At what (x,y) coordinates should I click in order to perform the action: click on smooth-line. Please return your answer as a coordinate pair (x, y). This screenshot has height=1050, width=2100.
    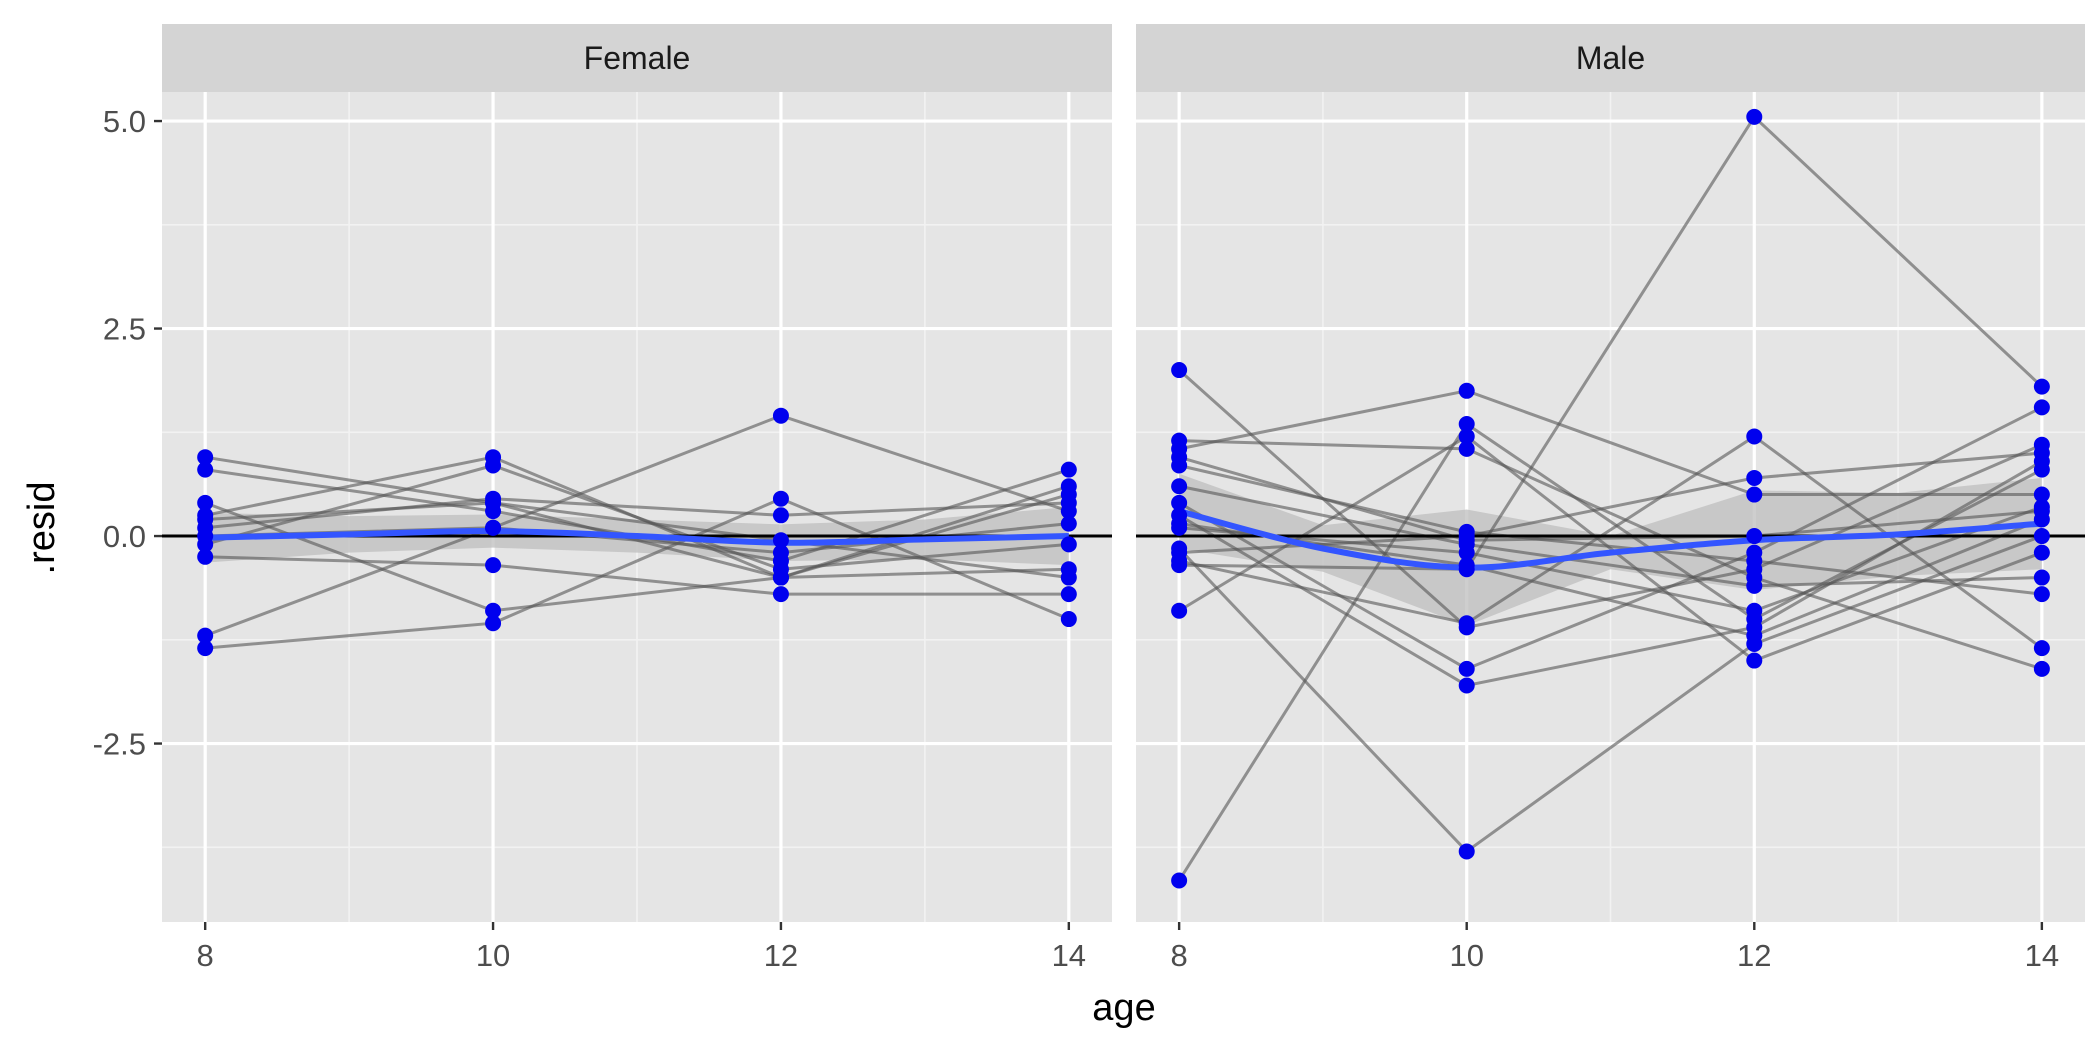
    Looking at the image, I should click on (637, 537).